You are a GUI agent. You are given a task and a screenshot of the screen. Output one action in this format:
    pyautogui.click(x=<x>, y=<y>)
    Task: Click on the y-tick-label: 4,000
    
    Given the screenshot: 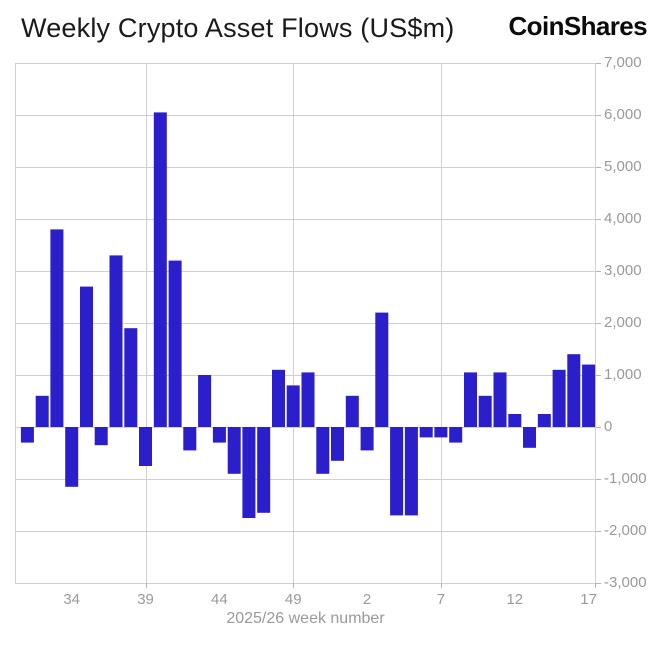 What is the action you would take?
    pyautogui.click(x=623, y=218)
    